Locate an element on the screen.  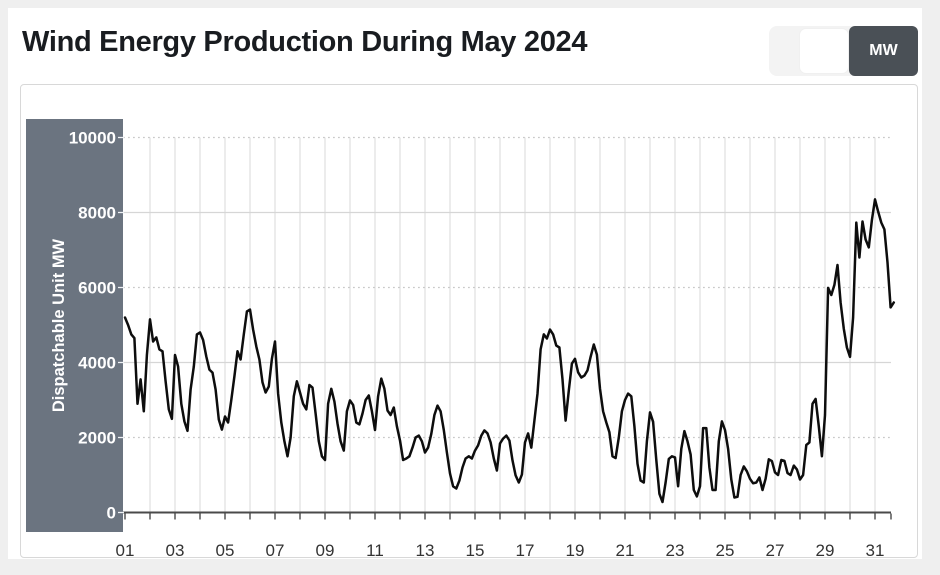
svg-text: 23 is located at coordinates (675, 550).